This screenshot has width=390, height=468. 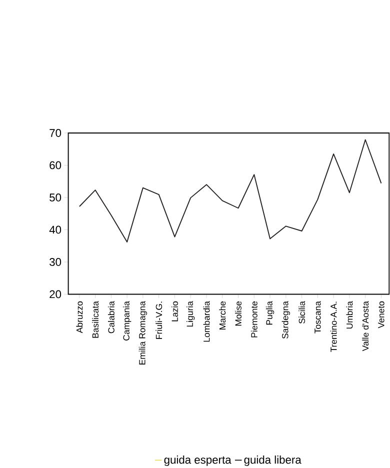 I want to click on x-tick-label: Puglia, so click(x=270, y=313).